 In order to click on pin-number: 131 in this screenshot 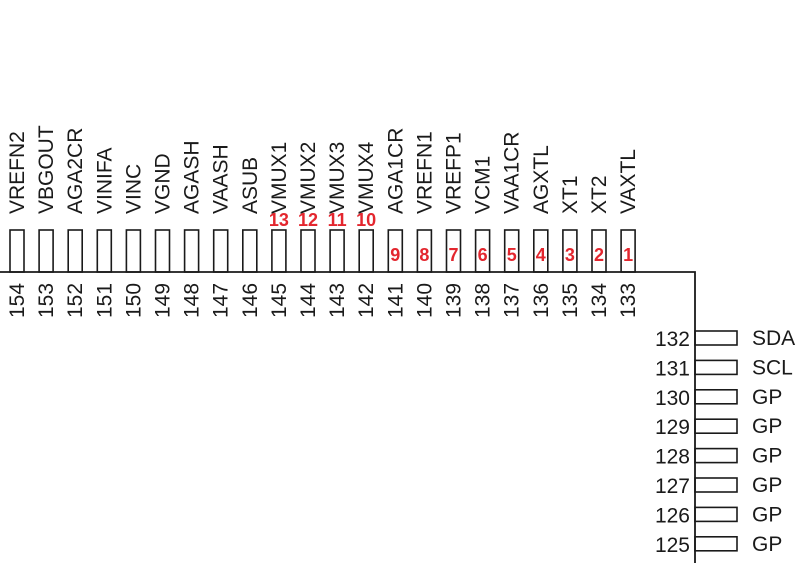, I will do `click(672, 368)`.